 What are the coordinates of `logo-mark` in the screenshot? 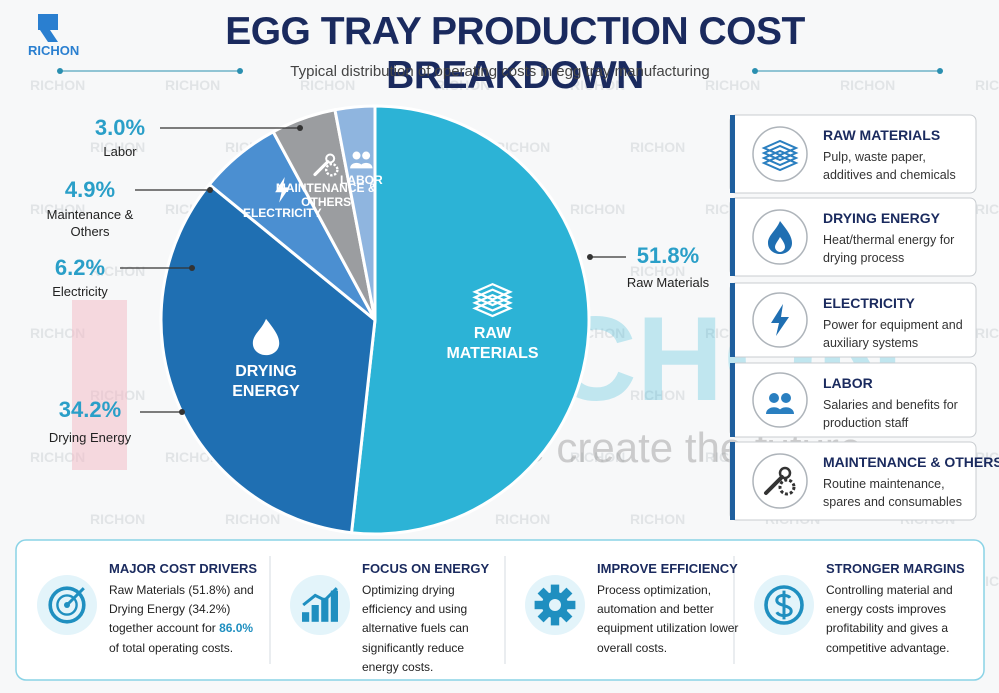 It's located at (48, 28).